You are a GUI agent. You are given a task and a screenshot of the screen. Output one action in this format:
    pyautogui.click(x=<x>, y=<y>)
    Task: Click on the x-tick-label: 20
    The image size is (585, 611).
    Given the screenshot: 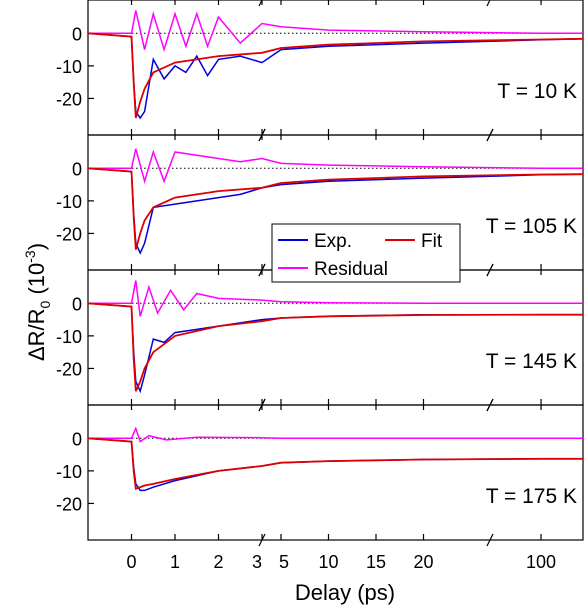 What is the action you would take?
    pyautogui.click(x=423, y=562)
    